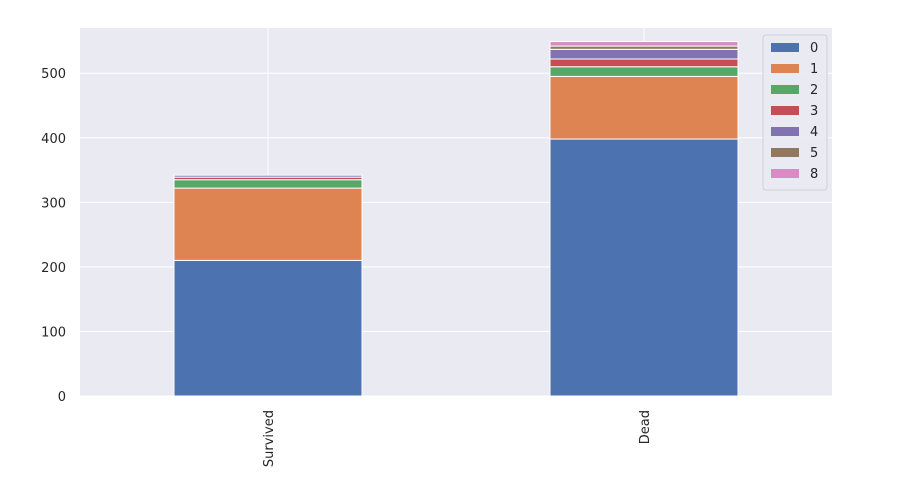 The image size is (918, 497). Describe the element at coordinates (62, 397) in the screenshot. I see `y-tick-label: 0` at that location.